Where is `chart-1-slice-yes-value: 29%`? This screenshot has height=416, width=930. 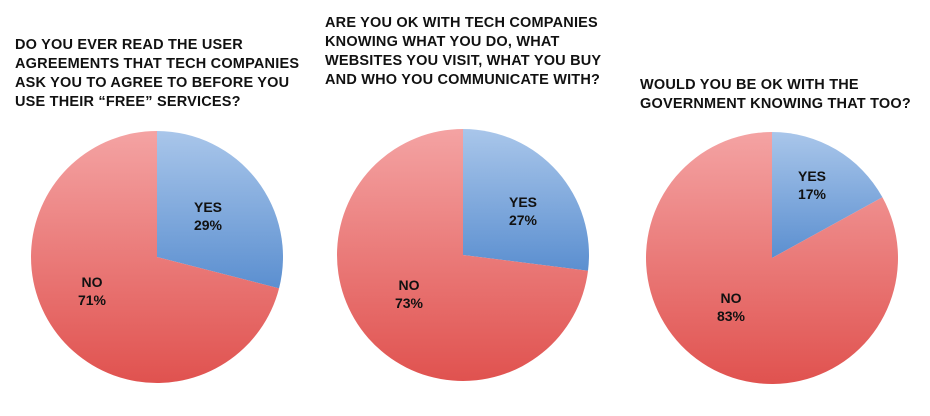 chart-1-slice-yes-value: 29% is located at coordinates (208, 225).